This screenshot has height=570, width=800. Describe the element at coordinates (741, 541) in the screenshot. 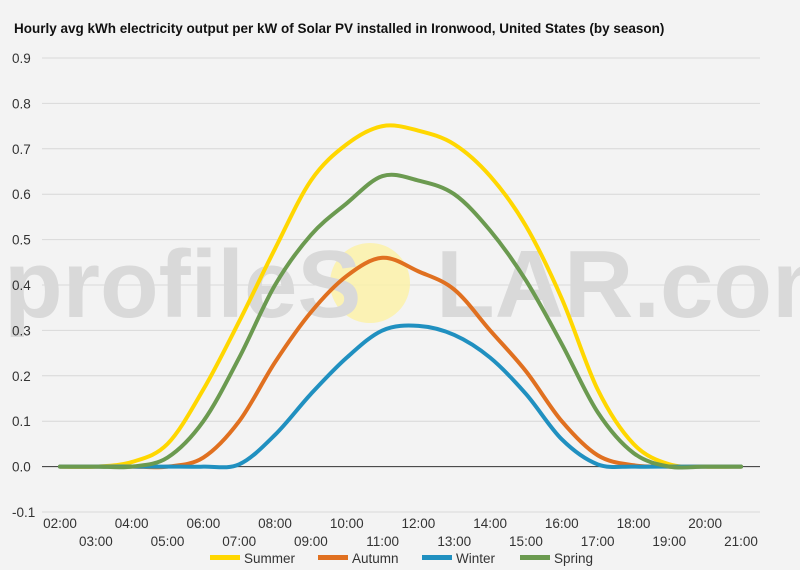

I see `x-tick-label: 21:00` at that location.